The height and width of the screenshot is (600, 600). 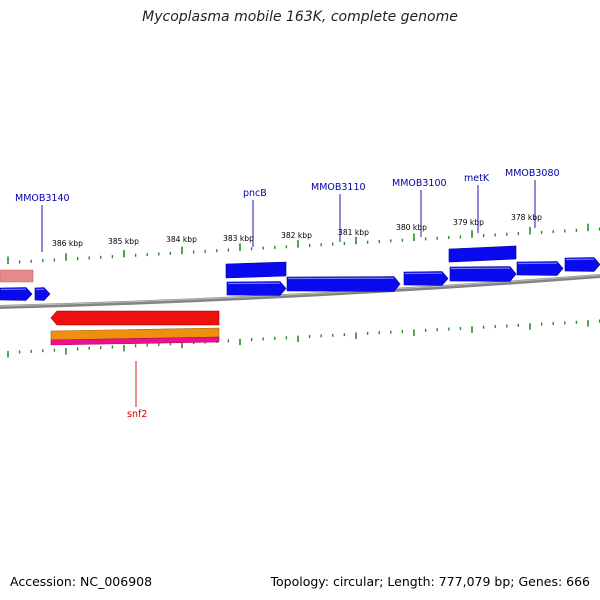 What do you see at coordinates (526, 217) in the screenshot?
I see `tick-label: 378 kbp` at bounding box center [526, 217].